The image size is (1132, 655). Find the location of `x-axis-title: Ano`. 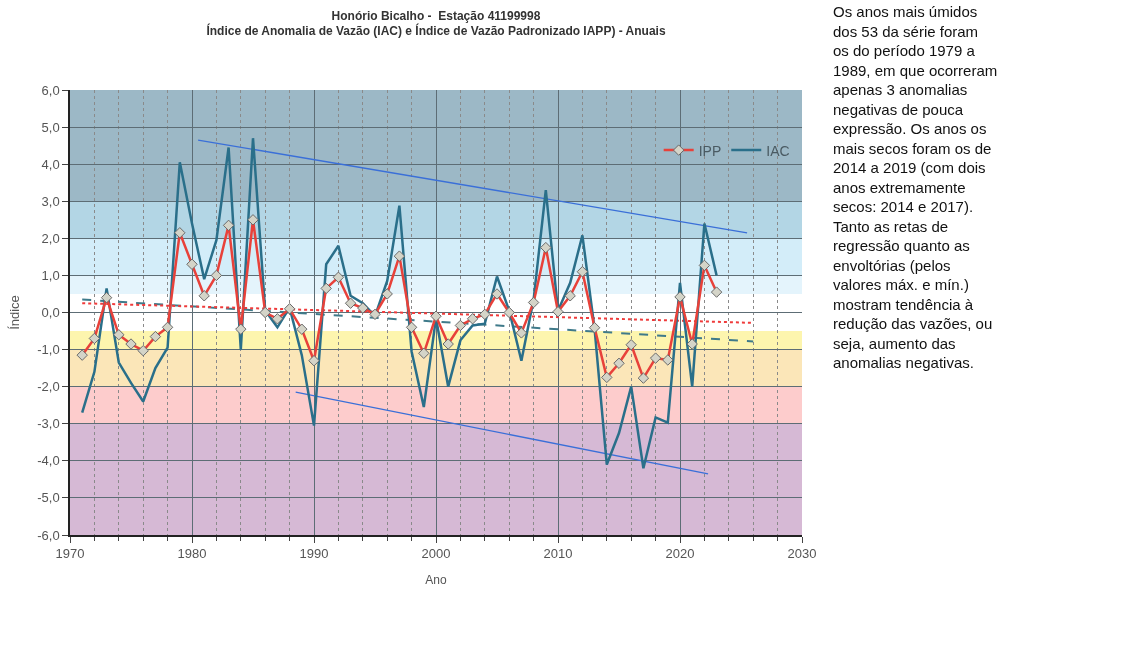

x-axis-title: Ano is located at coordinates (436, 579).